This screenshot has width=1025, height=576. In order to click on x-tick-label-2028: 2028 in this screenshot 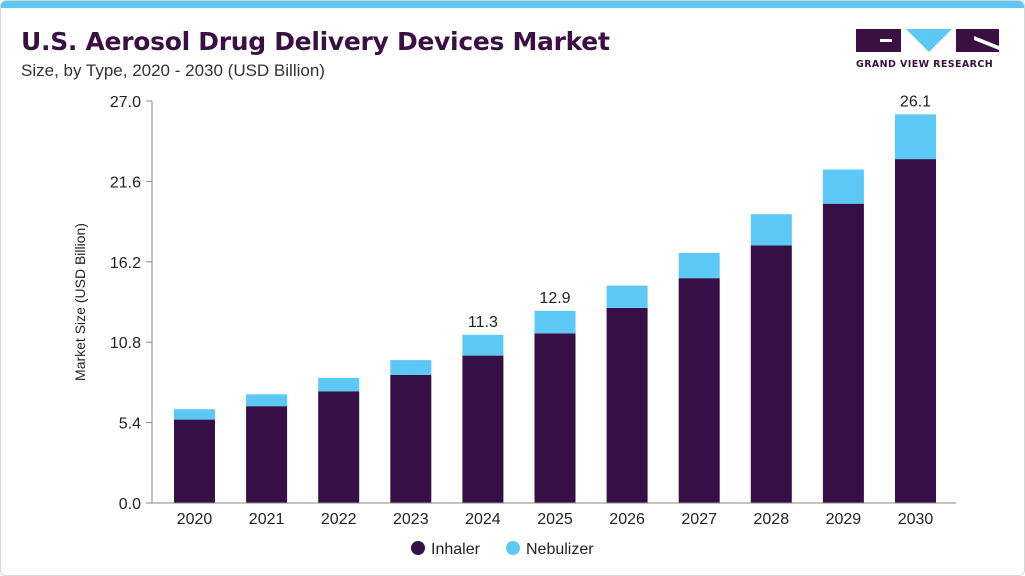, I will do `click(772, 519)`.